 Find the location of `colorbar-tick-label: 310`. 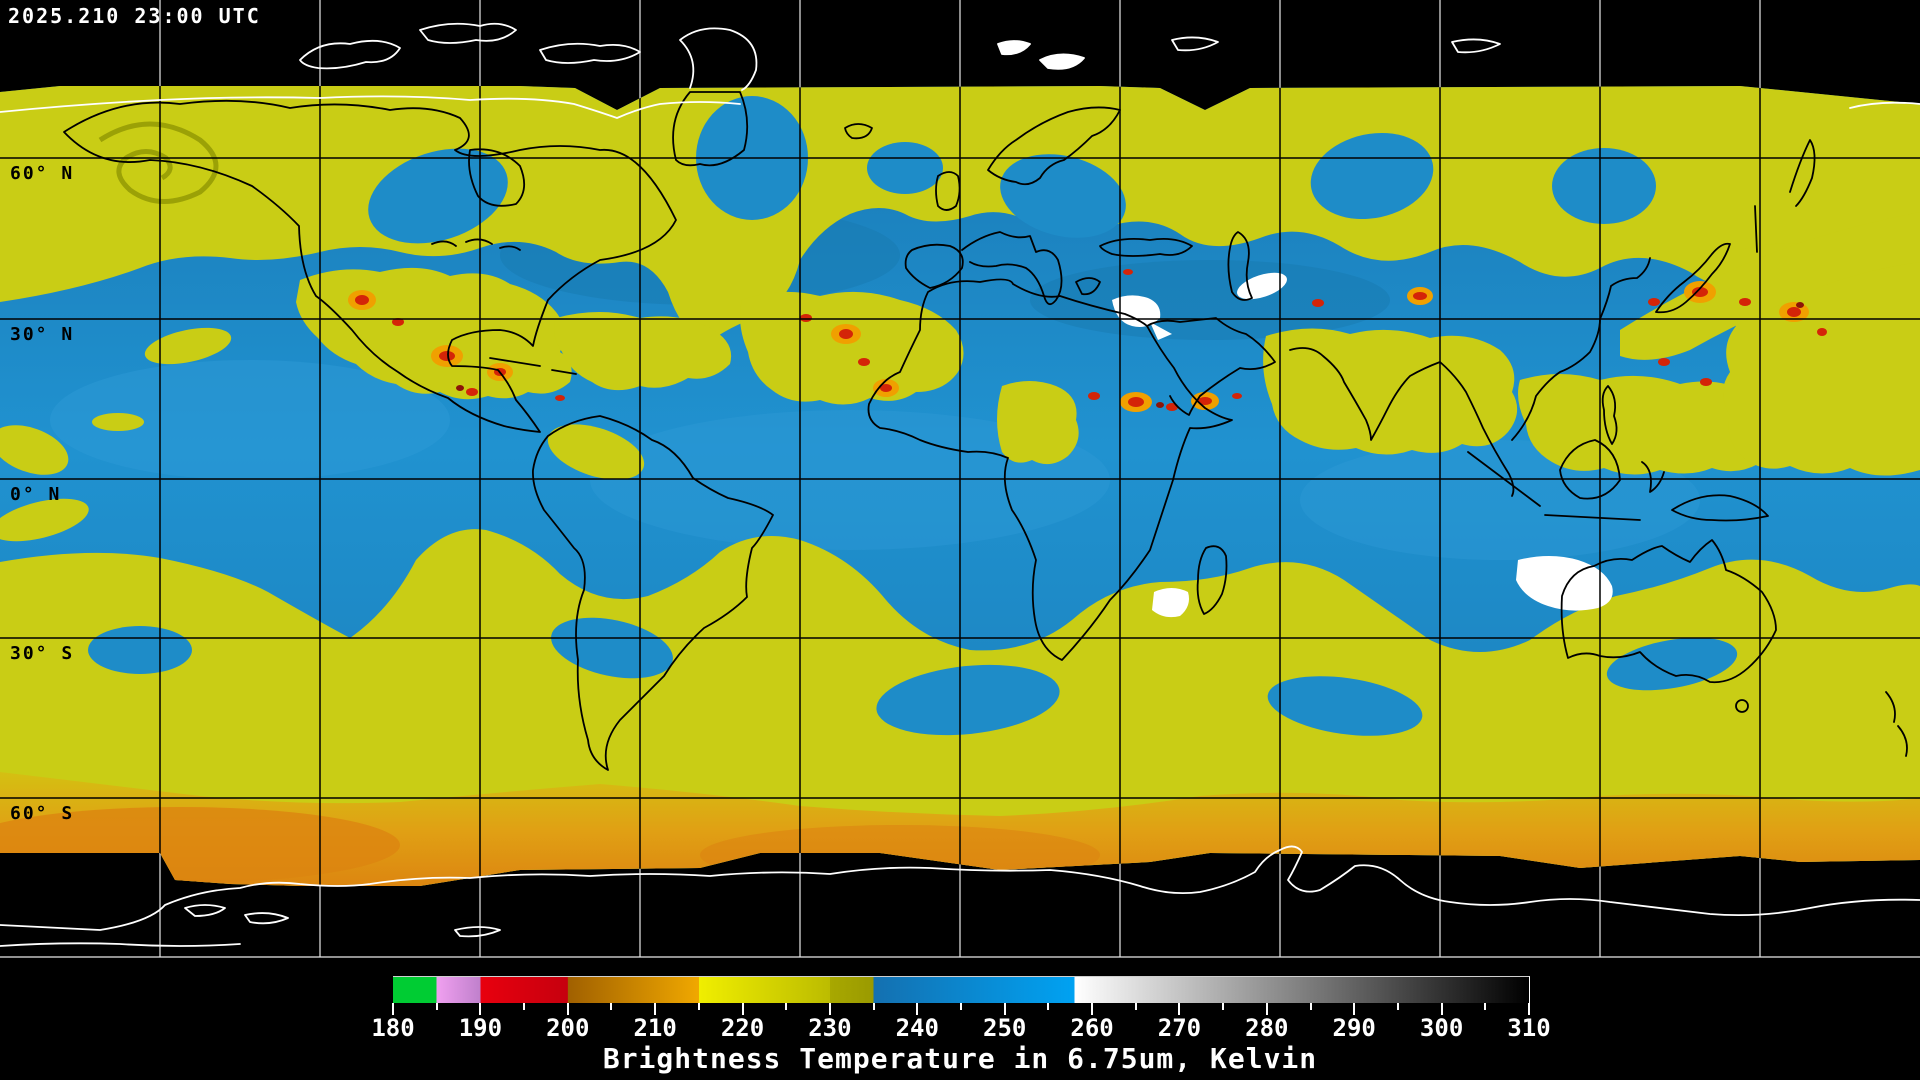

colorbar-tick-label: 310 is located at coordinates (1529, 1028).